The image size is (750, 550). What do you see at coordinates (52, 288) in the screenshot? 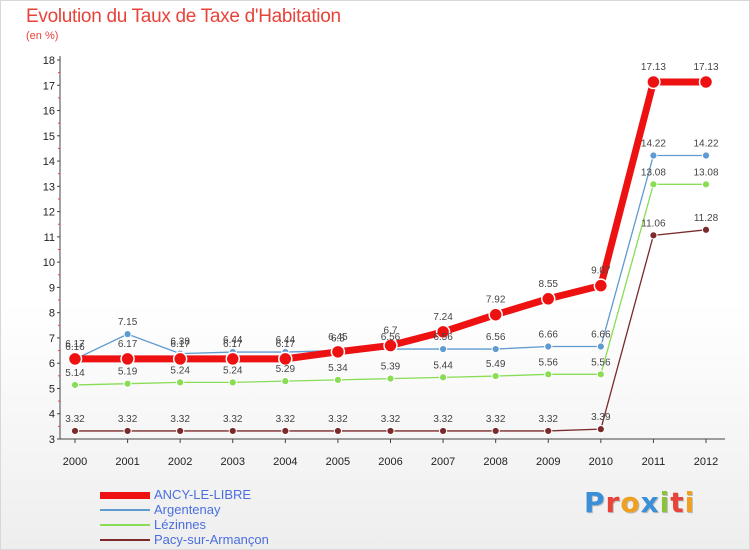
I see `y-tick-label: 9` at bounding box center [52, 288].